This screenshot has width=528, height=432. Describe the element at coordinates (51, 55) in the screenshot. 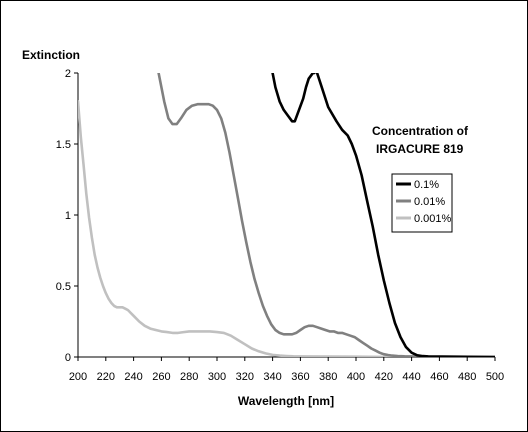

I see `y-axis-title: Extinction` at that location.